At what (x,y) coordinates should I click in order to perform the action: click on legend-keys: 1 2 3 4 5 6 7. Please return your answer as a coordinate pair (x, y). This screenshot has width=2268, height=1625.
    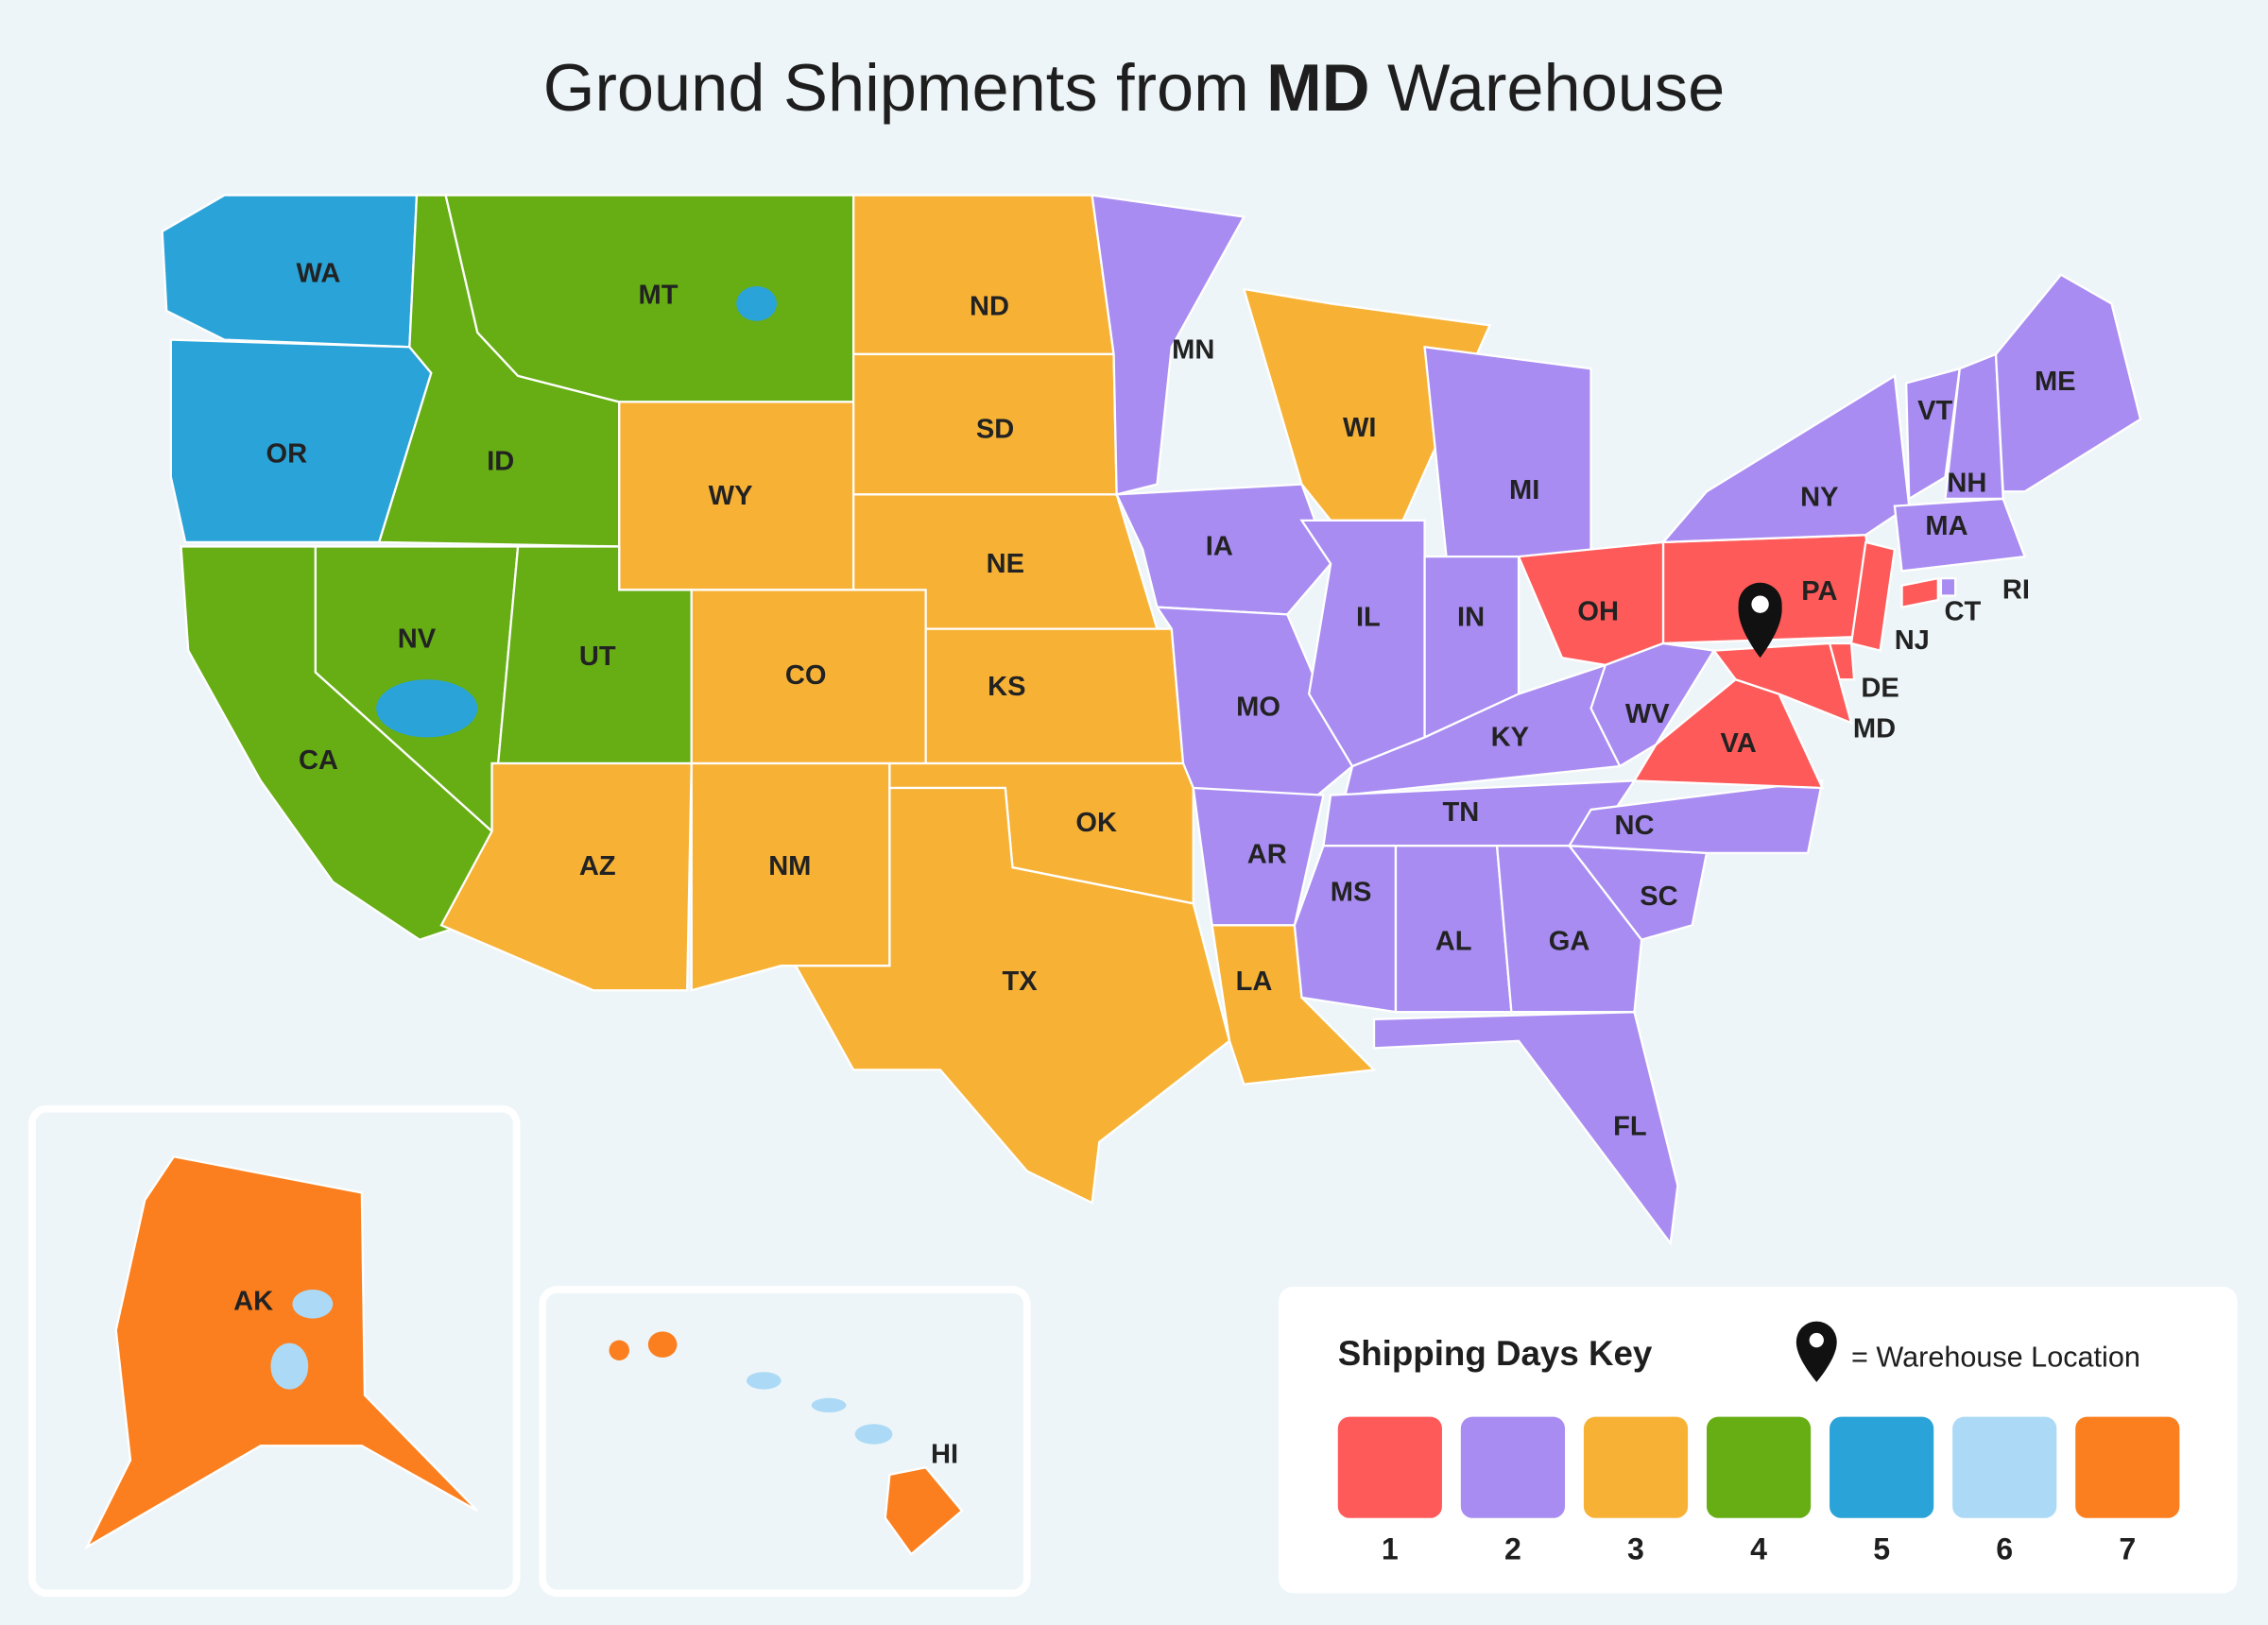
    Looking at the image, I should click on (1758, 1491).